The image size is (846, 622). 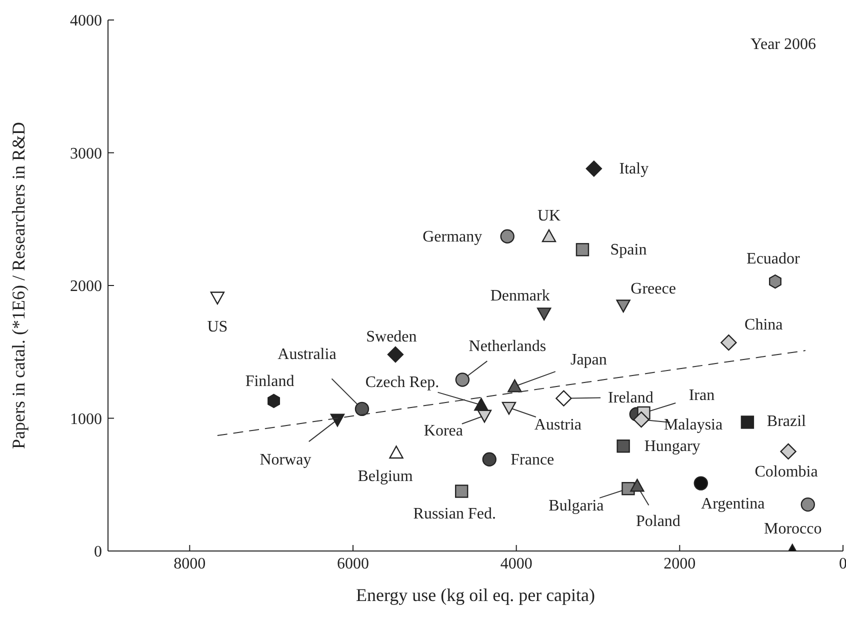 I want to click on series-label: China, so click(x=763, y=325).